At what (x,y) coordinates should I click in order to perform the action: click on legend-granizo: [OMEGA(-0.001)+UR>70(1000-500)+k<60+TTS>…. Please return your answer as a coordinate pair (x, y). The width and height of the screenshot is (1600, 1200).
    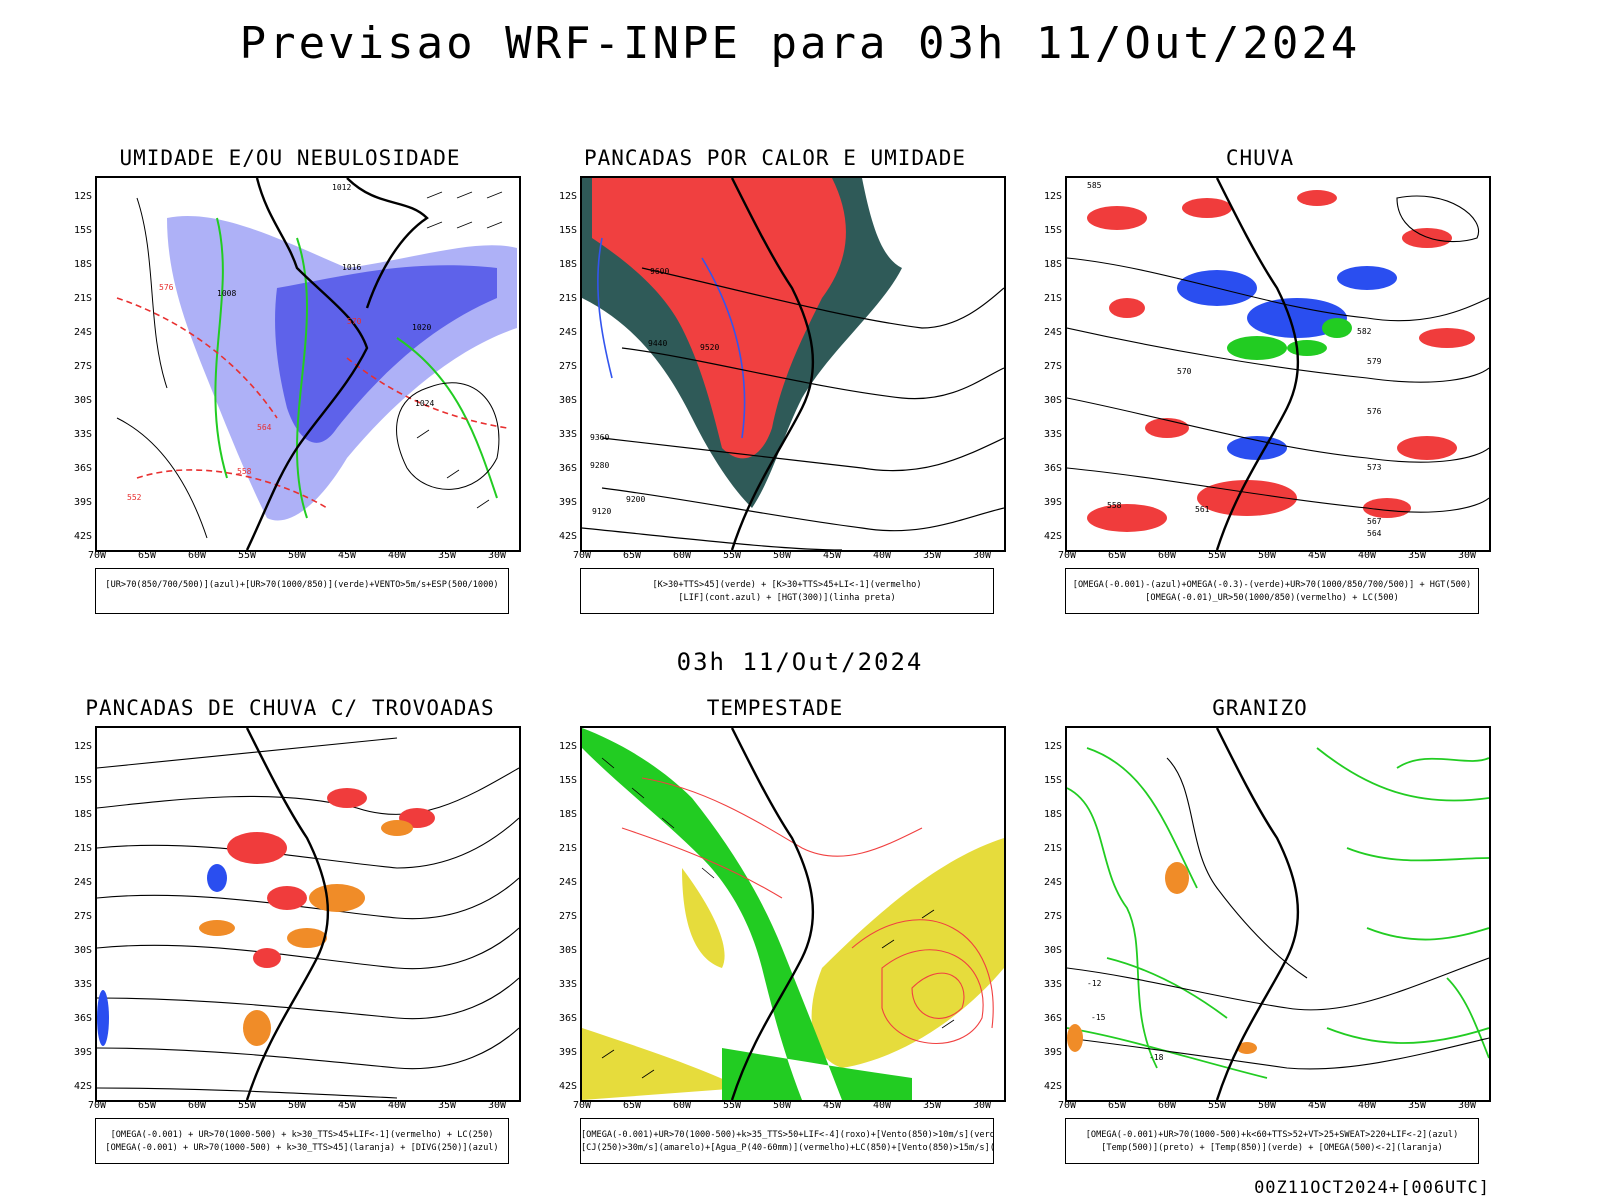
    Looking at the image, I should click on (1272, 1141).